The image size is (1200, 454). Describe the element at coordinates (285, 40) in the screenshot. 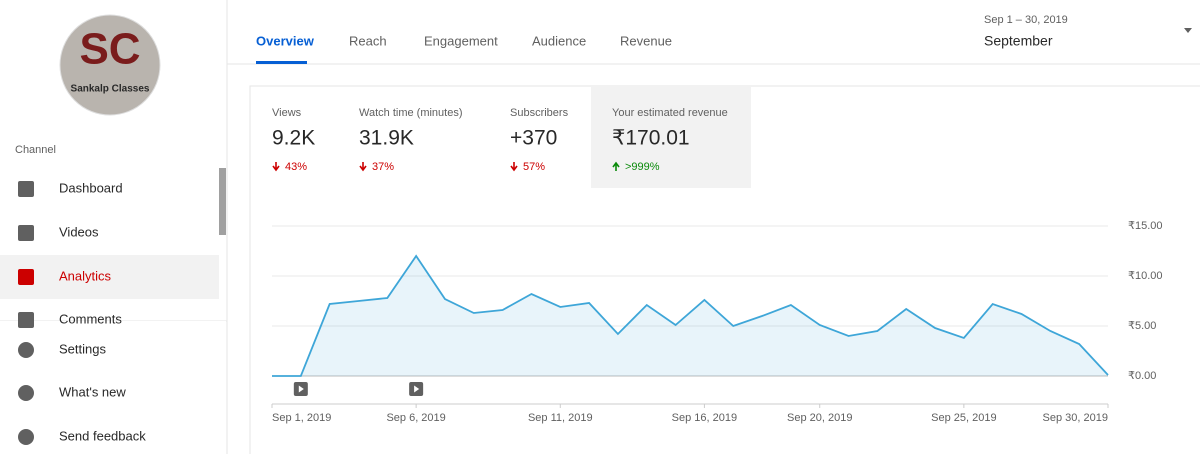

I see `tab: Overview` at that location.